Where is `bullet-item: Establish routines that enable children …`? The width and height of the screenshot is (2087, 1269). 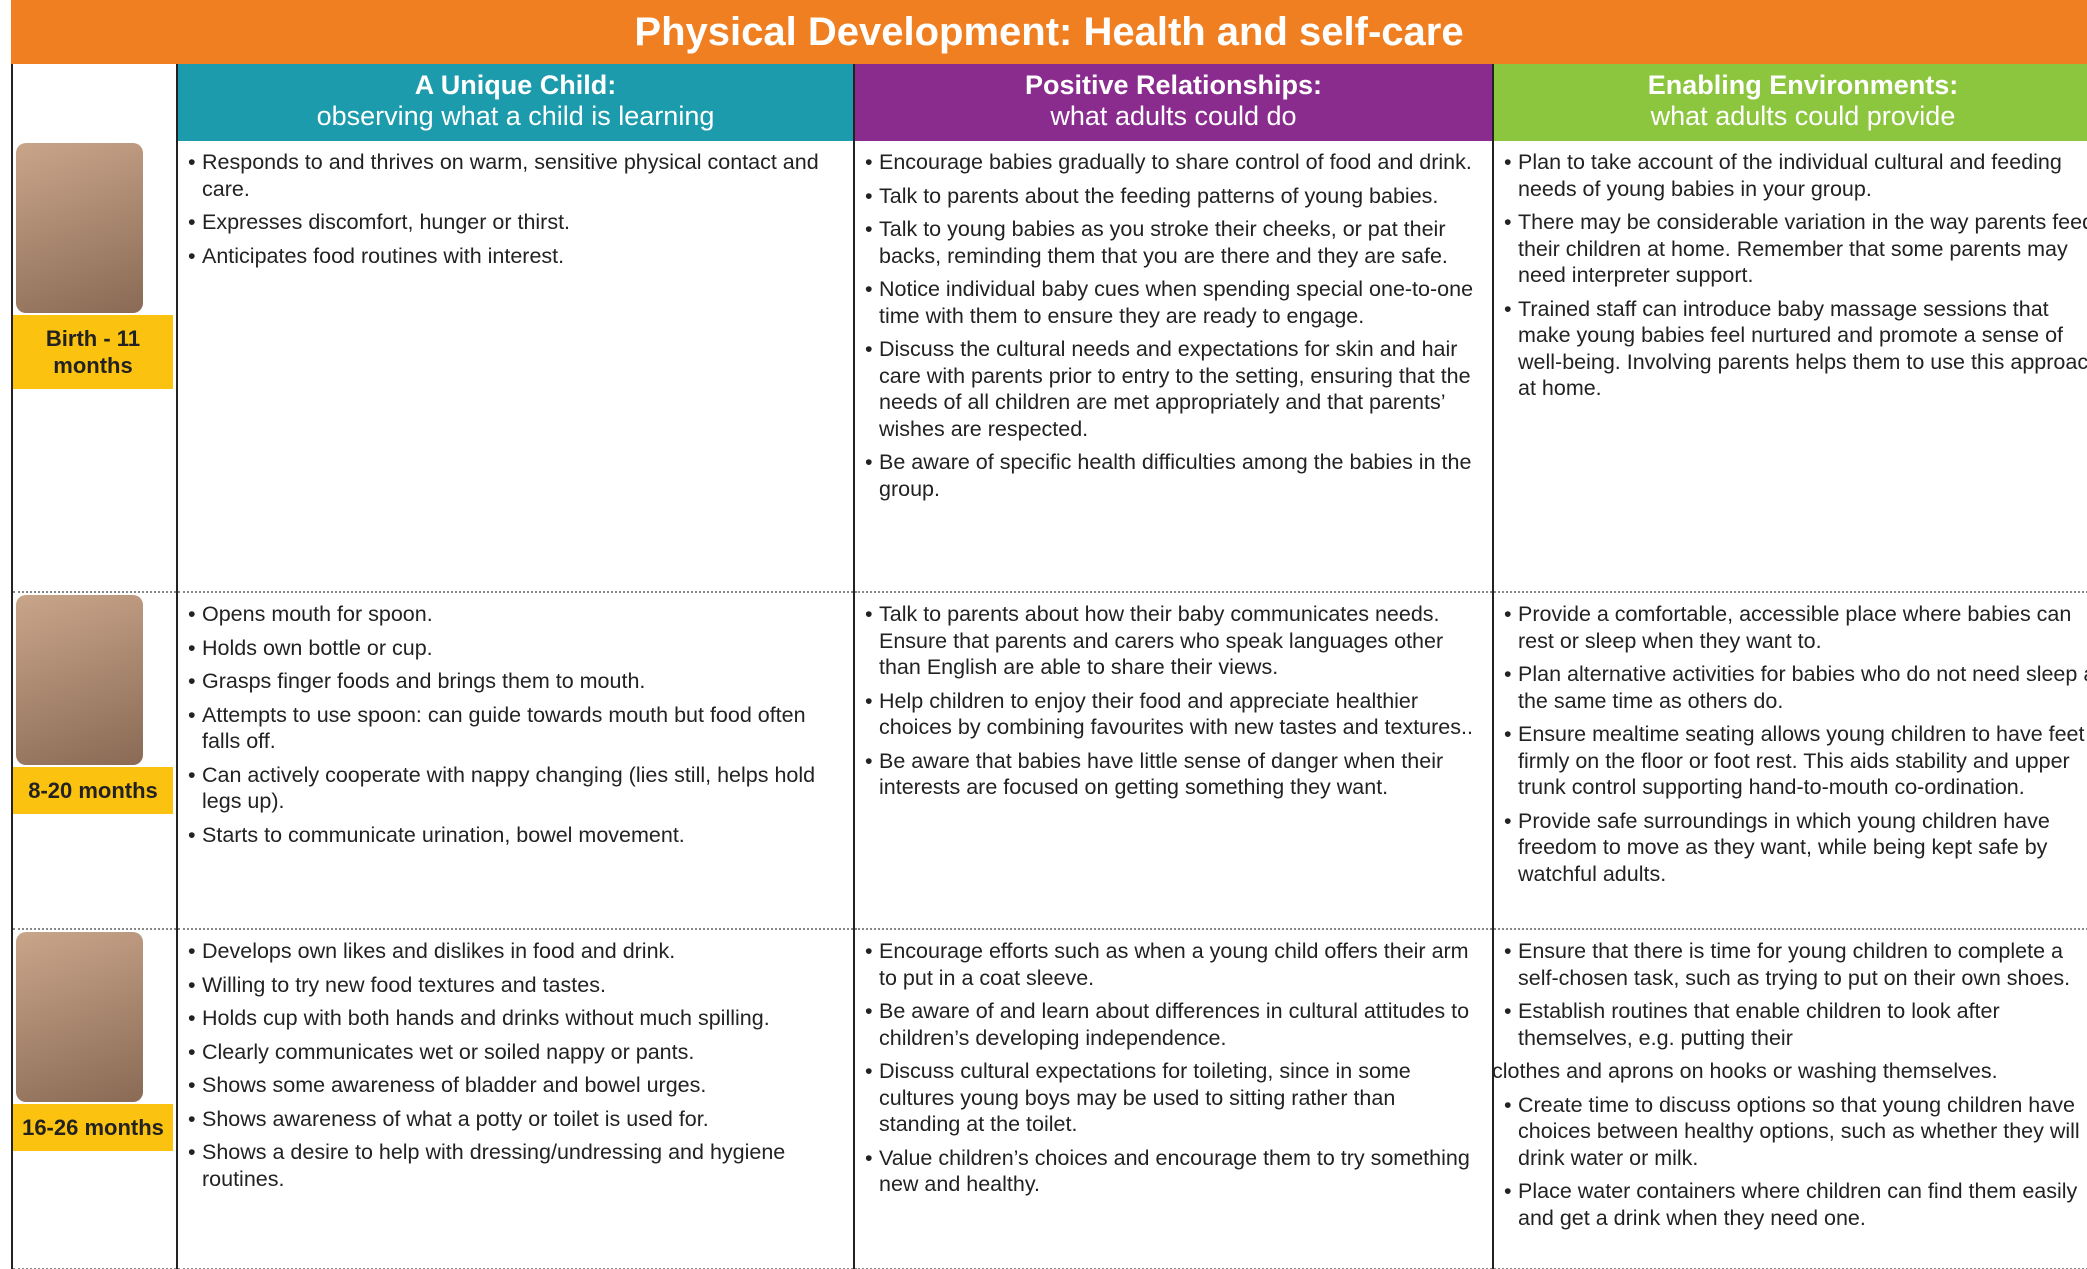
bullet-item: Establish routines that enable children … is located at coordinates (1795, 1024).